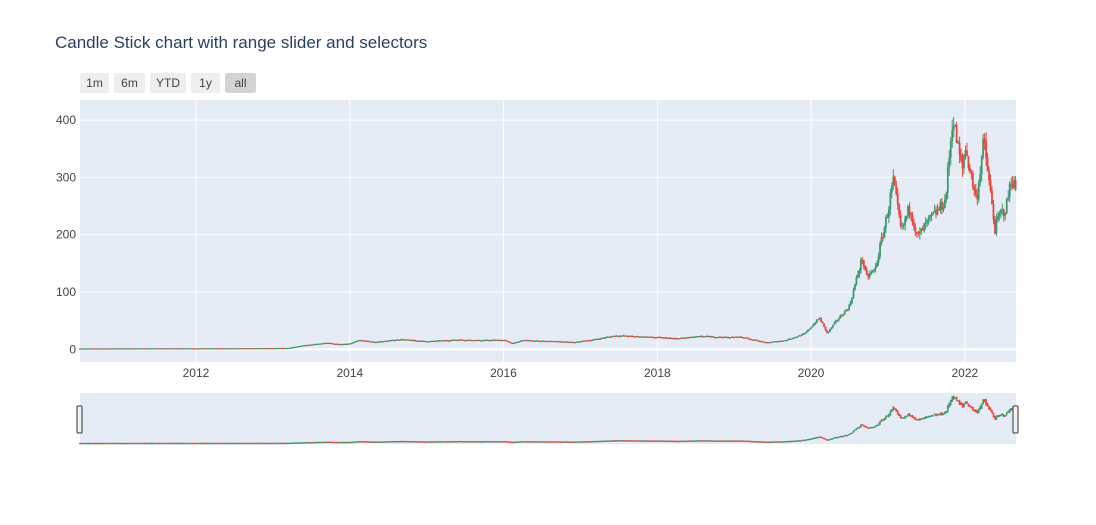 The height and width of the screenshot is (525, 1096). I want to click on range-button-all: all, so click(240, 83).